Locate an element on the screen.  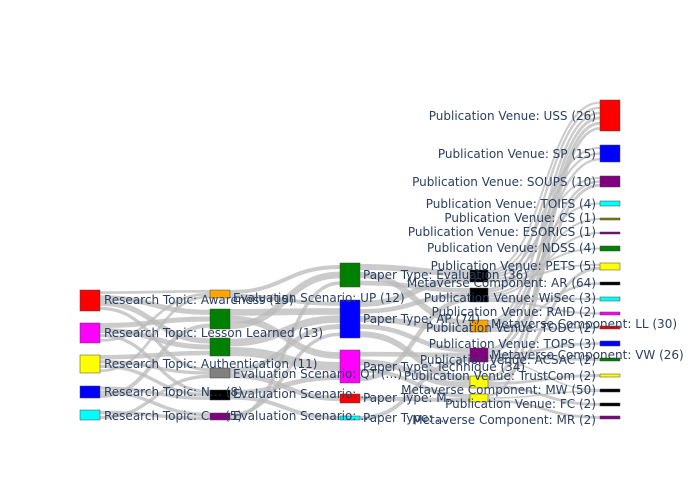
sankey-node-label: Metaverse Component: AR (64) is located at coordinates (501, 283).